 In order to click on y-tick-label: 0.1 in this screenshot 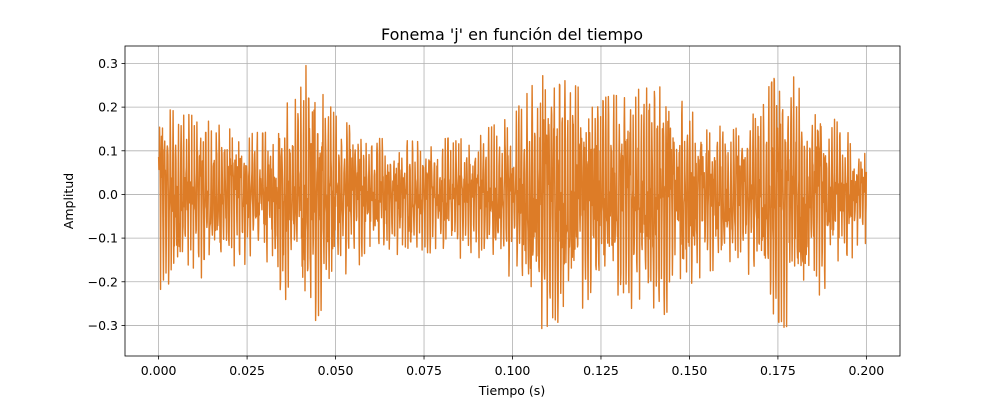, I will do `click(108, 150)`.